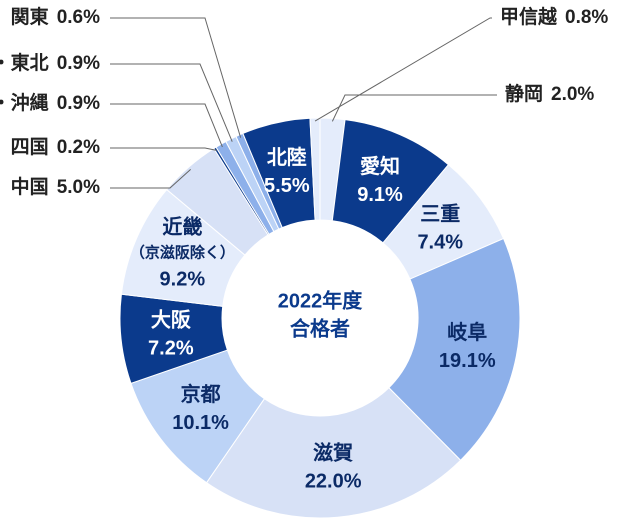 Image resolution: width=638 pixels, height=523 pixels. Describe the element at coordinates (200, 423) in the screenshot. I see `value-label: 10.1%` at that location.